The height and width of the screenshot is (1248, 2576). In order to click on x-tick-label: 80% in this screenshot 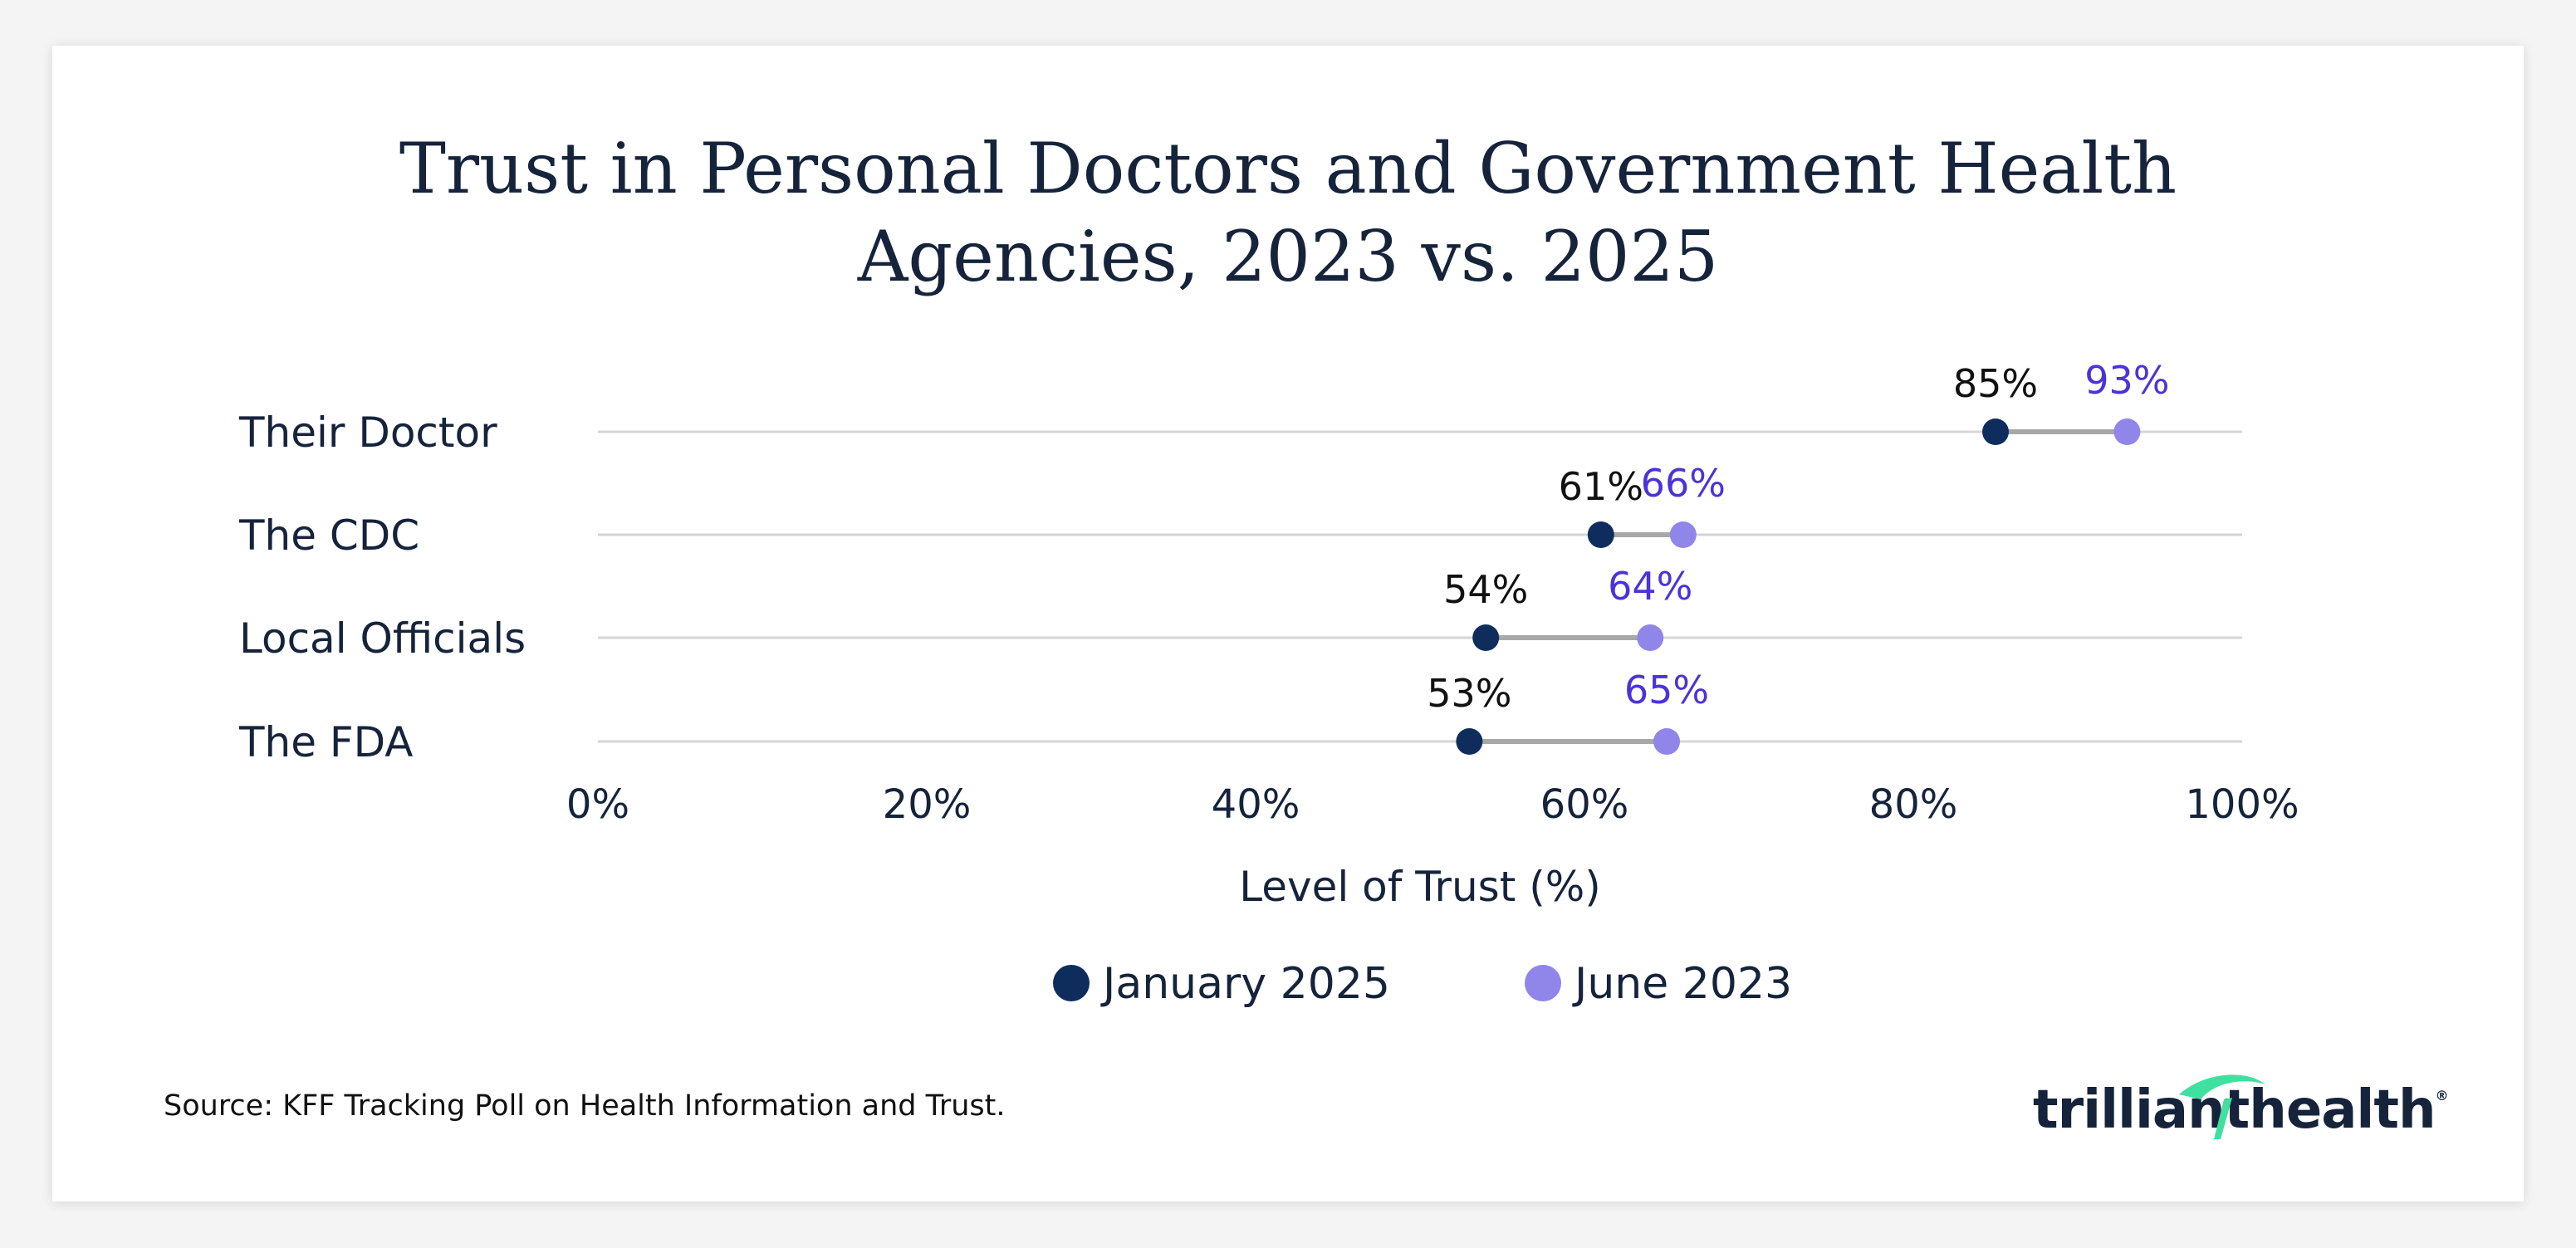, I will do `click(1913, 804)`.